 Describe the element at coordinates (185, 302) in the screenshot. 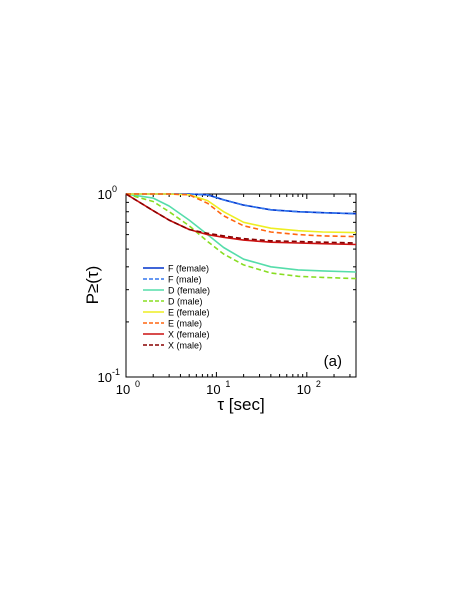

I see `legend-label-3: D (male)` at that location.